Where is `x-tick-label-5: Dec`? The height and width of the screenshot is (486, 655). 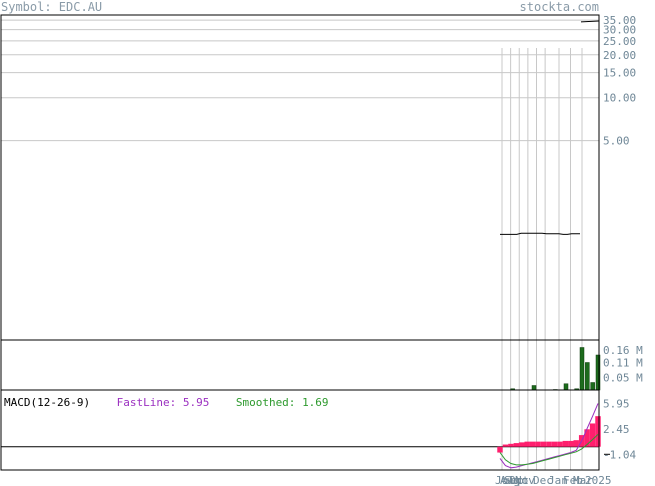 x-tick-label-5: Dec is located at coordinates (543, 480).